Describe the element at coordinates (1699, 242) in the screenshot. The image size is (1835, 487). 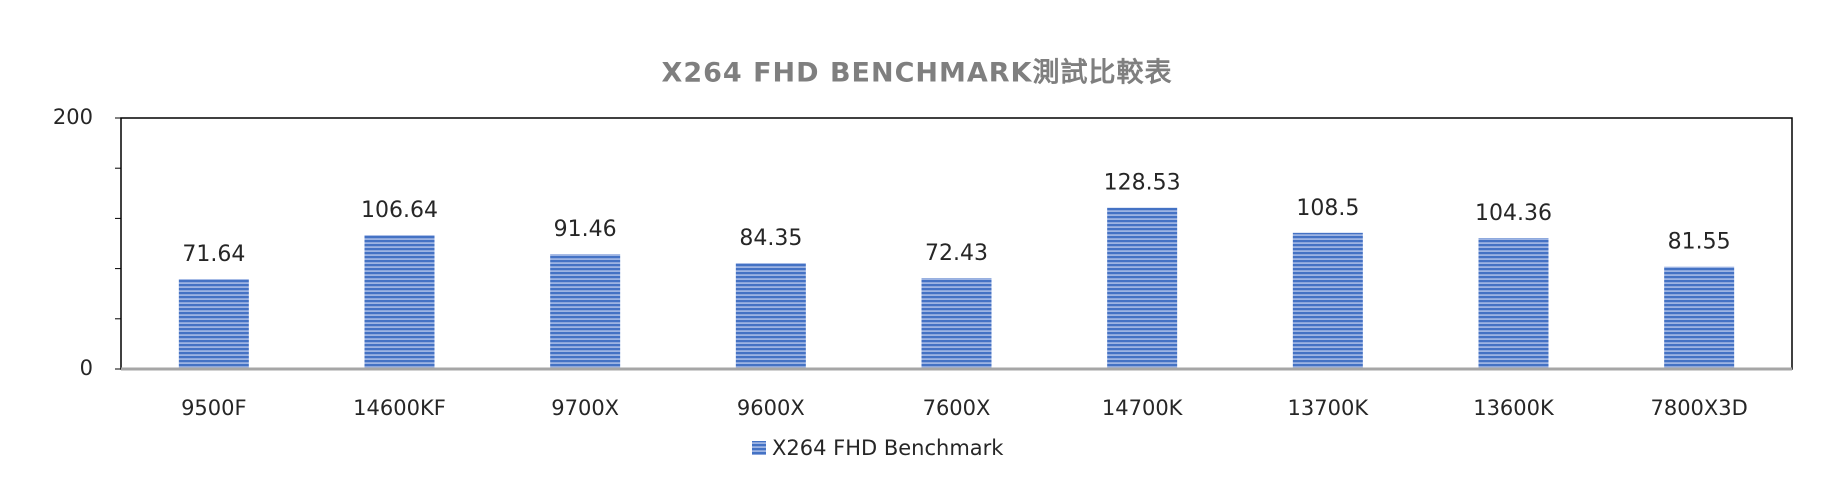
I see `data-label: 81.55` at that location.